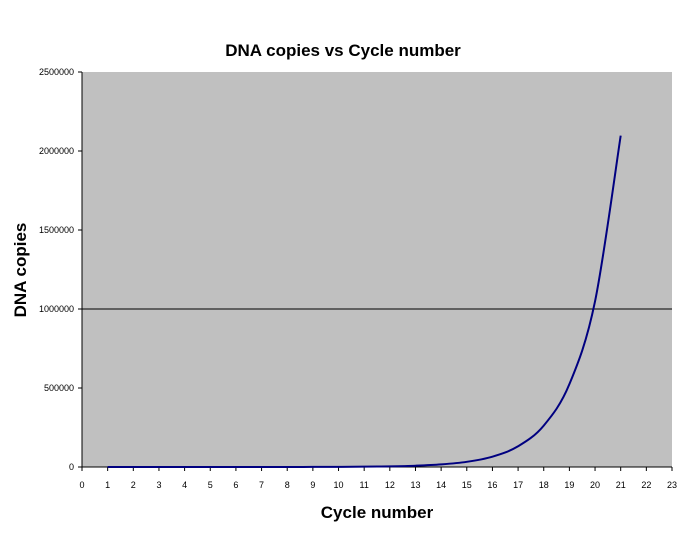  What do you see at coordinates (378, 478) in the screenshot?
I see `x-axis-ticks: 0 1 2 3 4 5 6 7 8 9 10 11 12 13 14 15 16 17 18 19 20 21 22 23` at bounding box center [378, 478].